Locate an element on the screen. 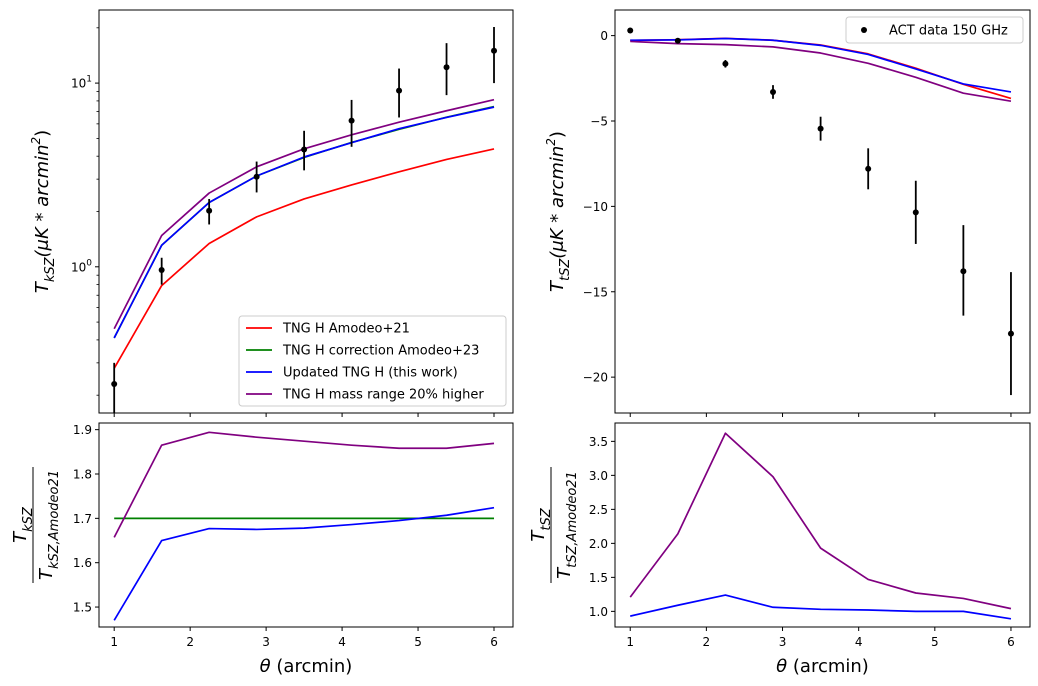  y-label-numerator: TtSZ is located at coordinates (541, 524).